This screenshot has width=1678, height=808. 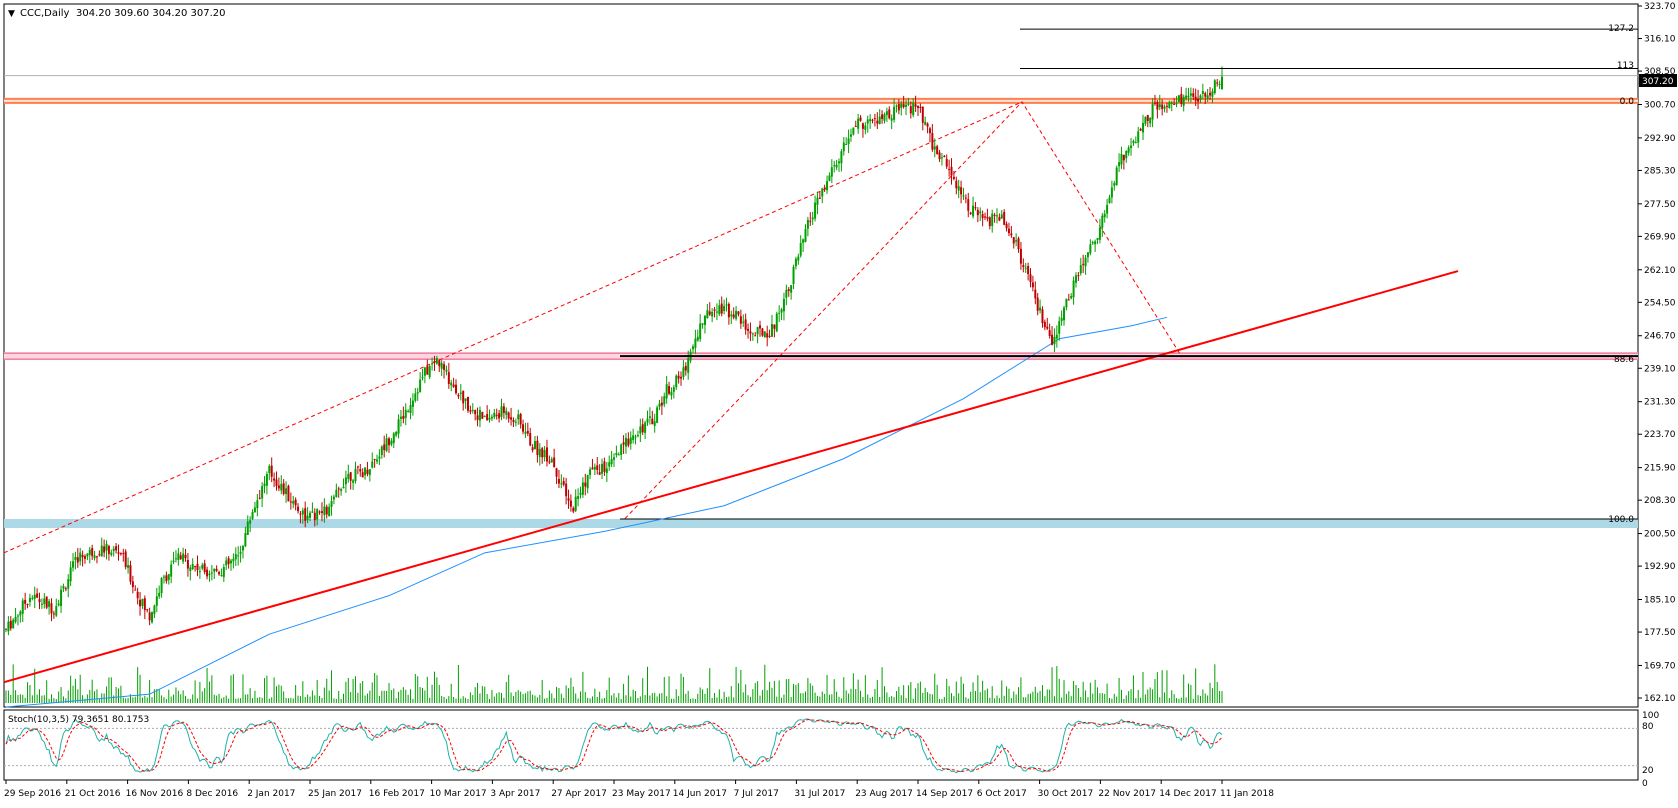 What do you see at coordinates (515, 794) in the screenshot?
I see `x-tick-label: 3 Apr 2017` at bounding box center [515, 794].